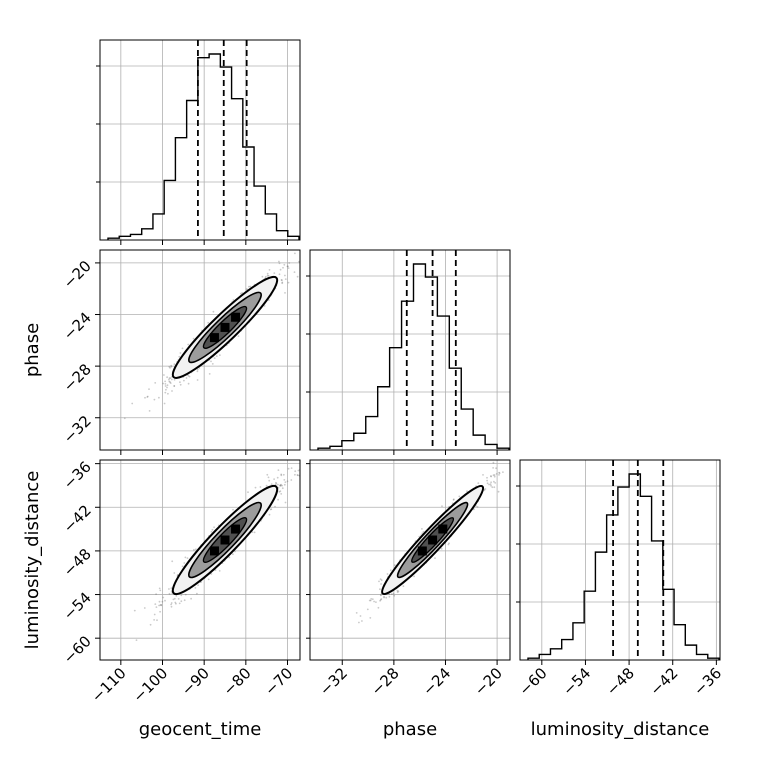 The height and width of the screenshot is (760, 760). What do you see at coordinates (236, 317) in the screenshot?
I see `density-core-geocent-time-vs-phase` at bounding box center [236, 317].